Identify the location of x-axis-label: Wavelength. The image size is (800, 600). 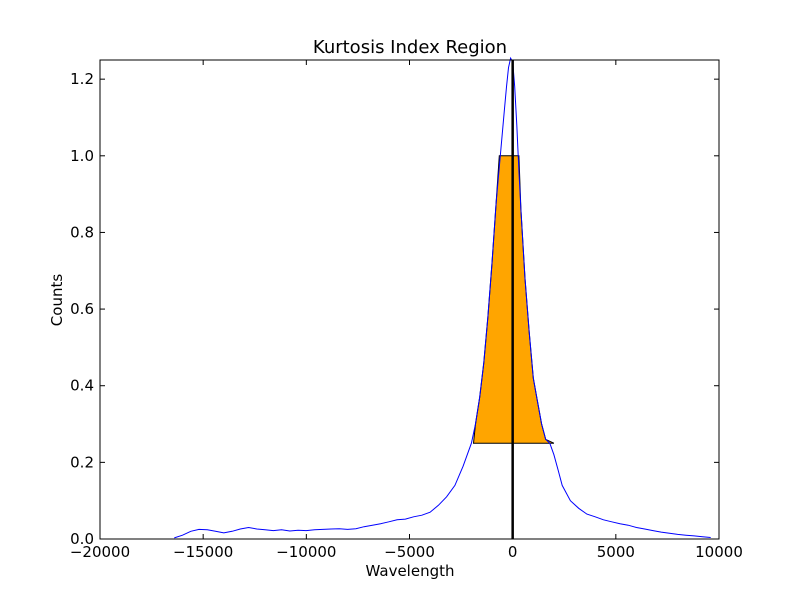
(410, 571).